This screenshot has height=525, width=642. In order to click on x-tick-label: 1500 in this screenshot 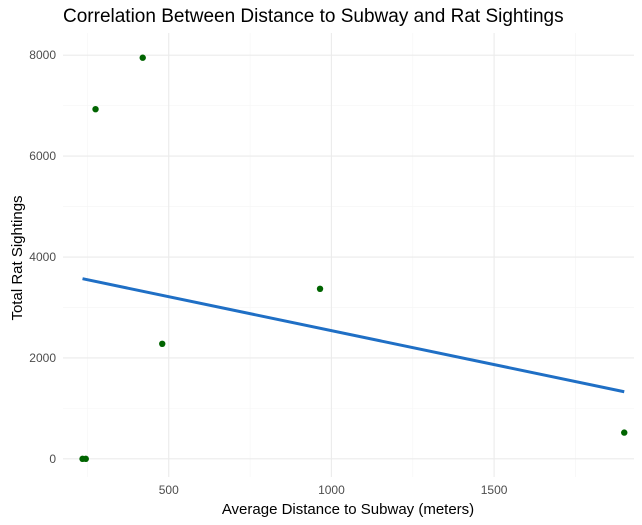, I will do `click(494, 490)`.